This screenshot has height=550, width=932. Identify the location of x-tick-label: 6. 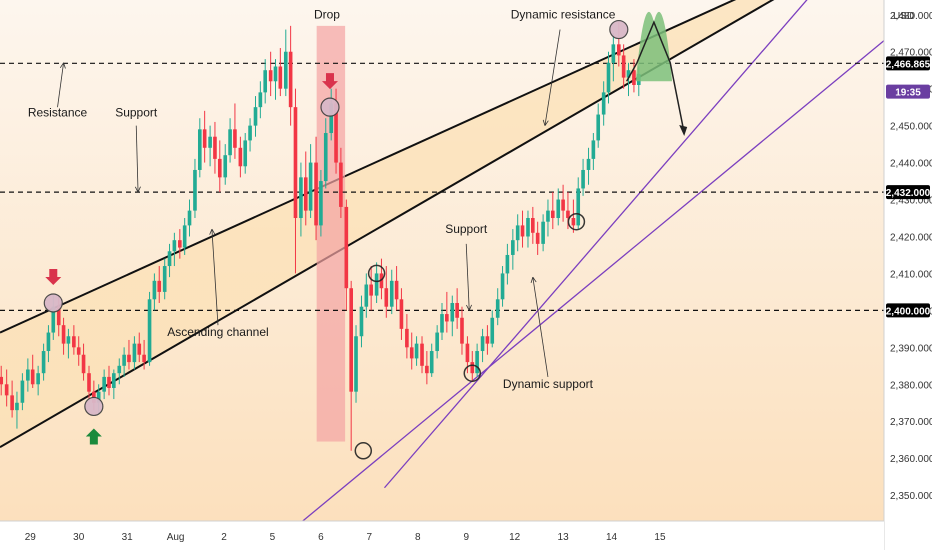
(321, 537).